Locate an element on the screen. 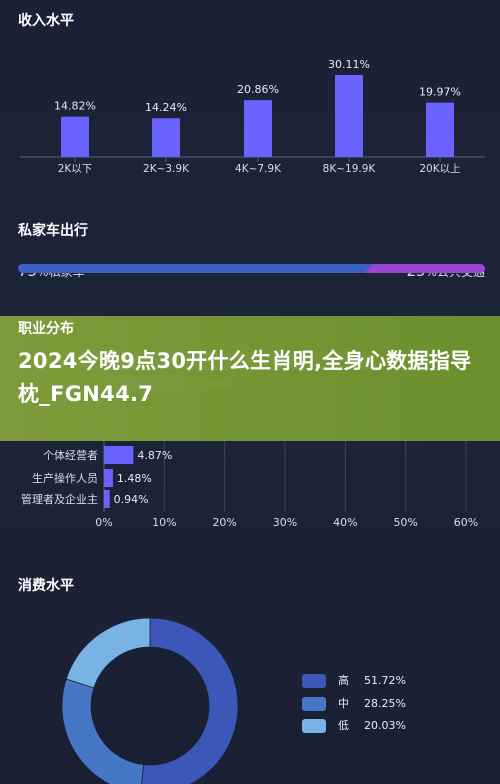  occupation-x-tick-label: 40% is located at coordinates (345, 522).